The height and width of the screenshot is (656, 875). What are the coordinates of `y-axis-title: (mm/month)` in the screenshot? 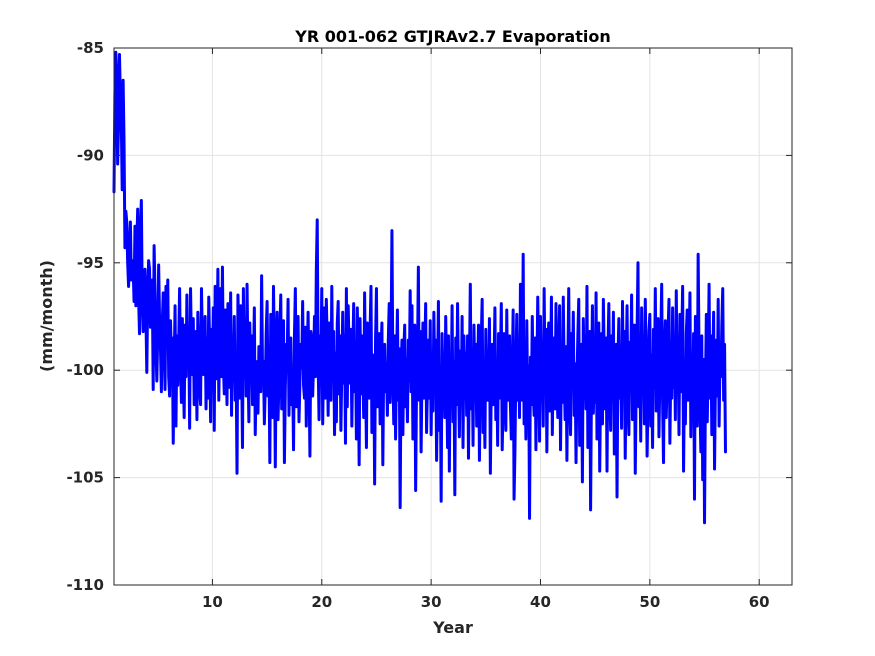 It's located at (46, 316).